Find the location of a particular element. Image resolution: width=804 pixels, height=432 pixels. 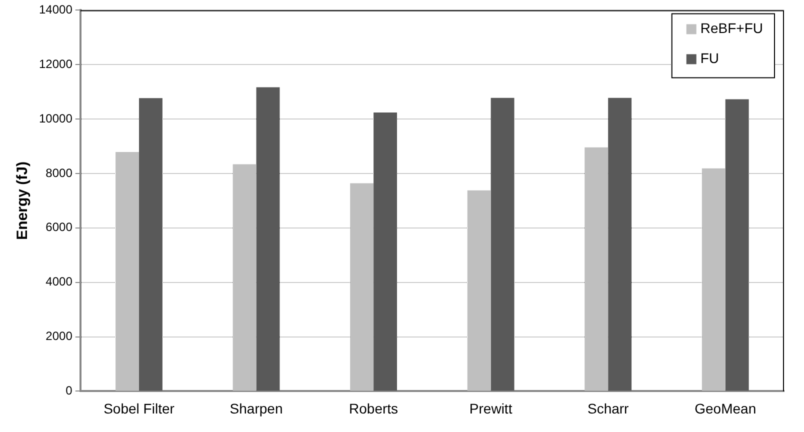

y-tick-label: 0 is located at coordinates (69, 391).